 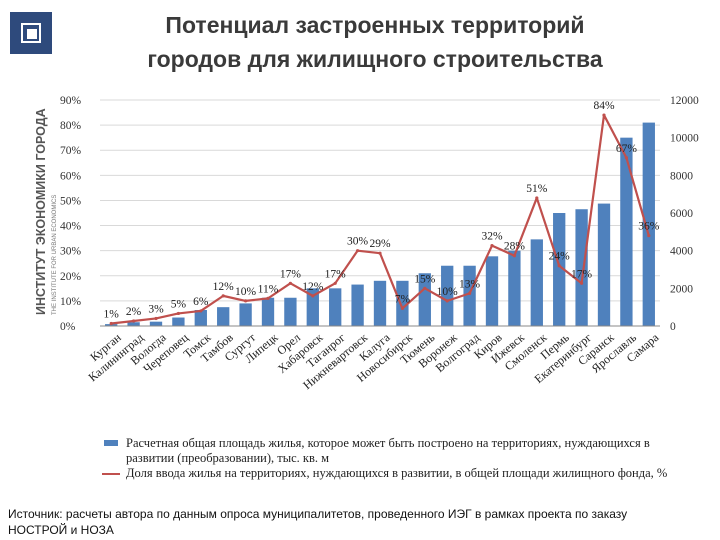 I want to click on left-tick-label: 10%, so click(x=71, y=302).